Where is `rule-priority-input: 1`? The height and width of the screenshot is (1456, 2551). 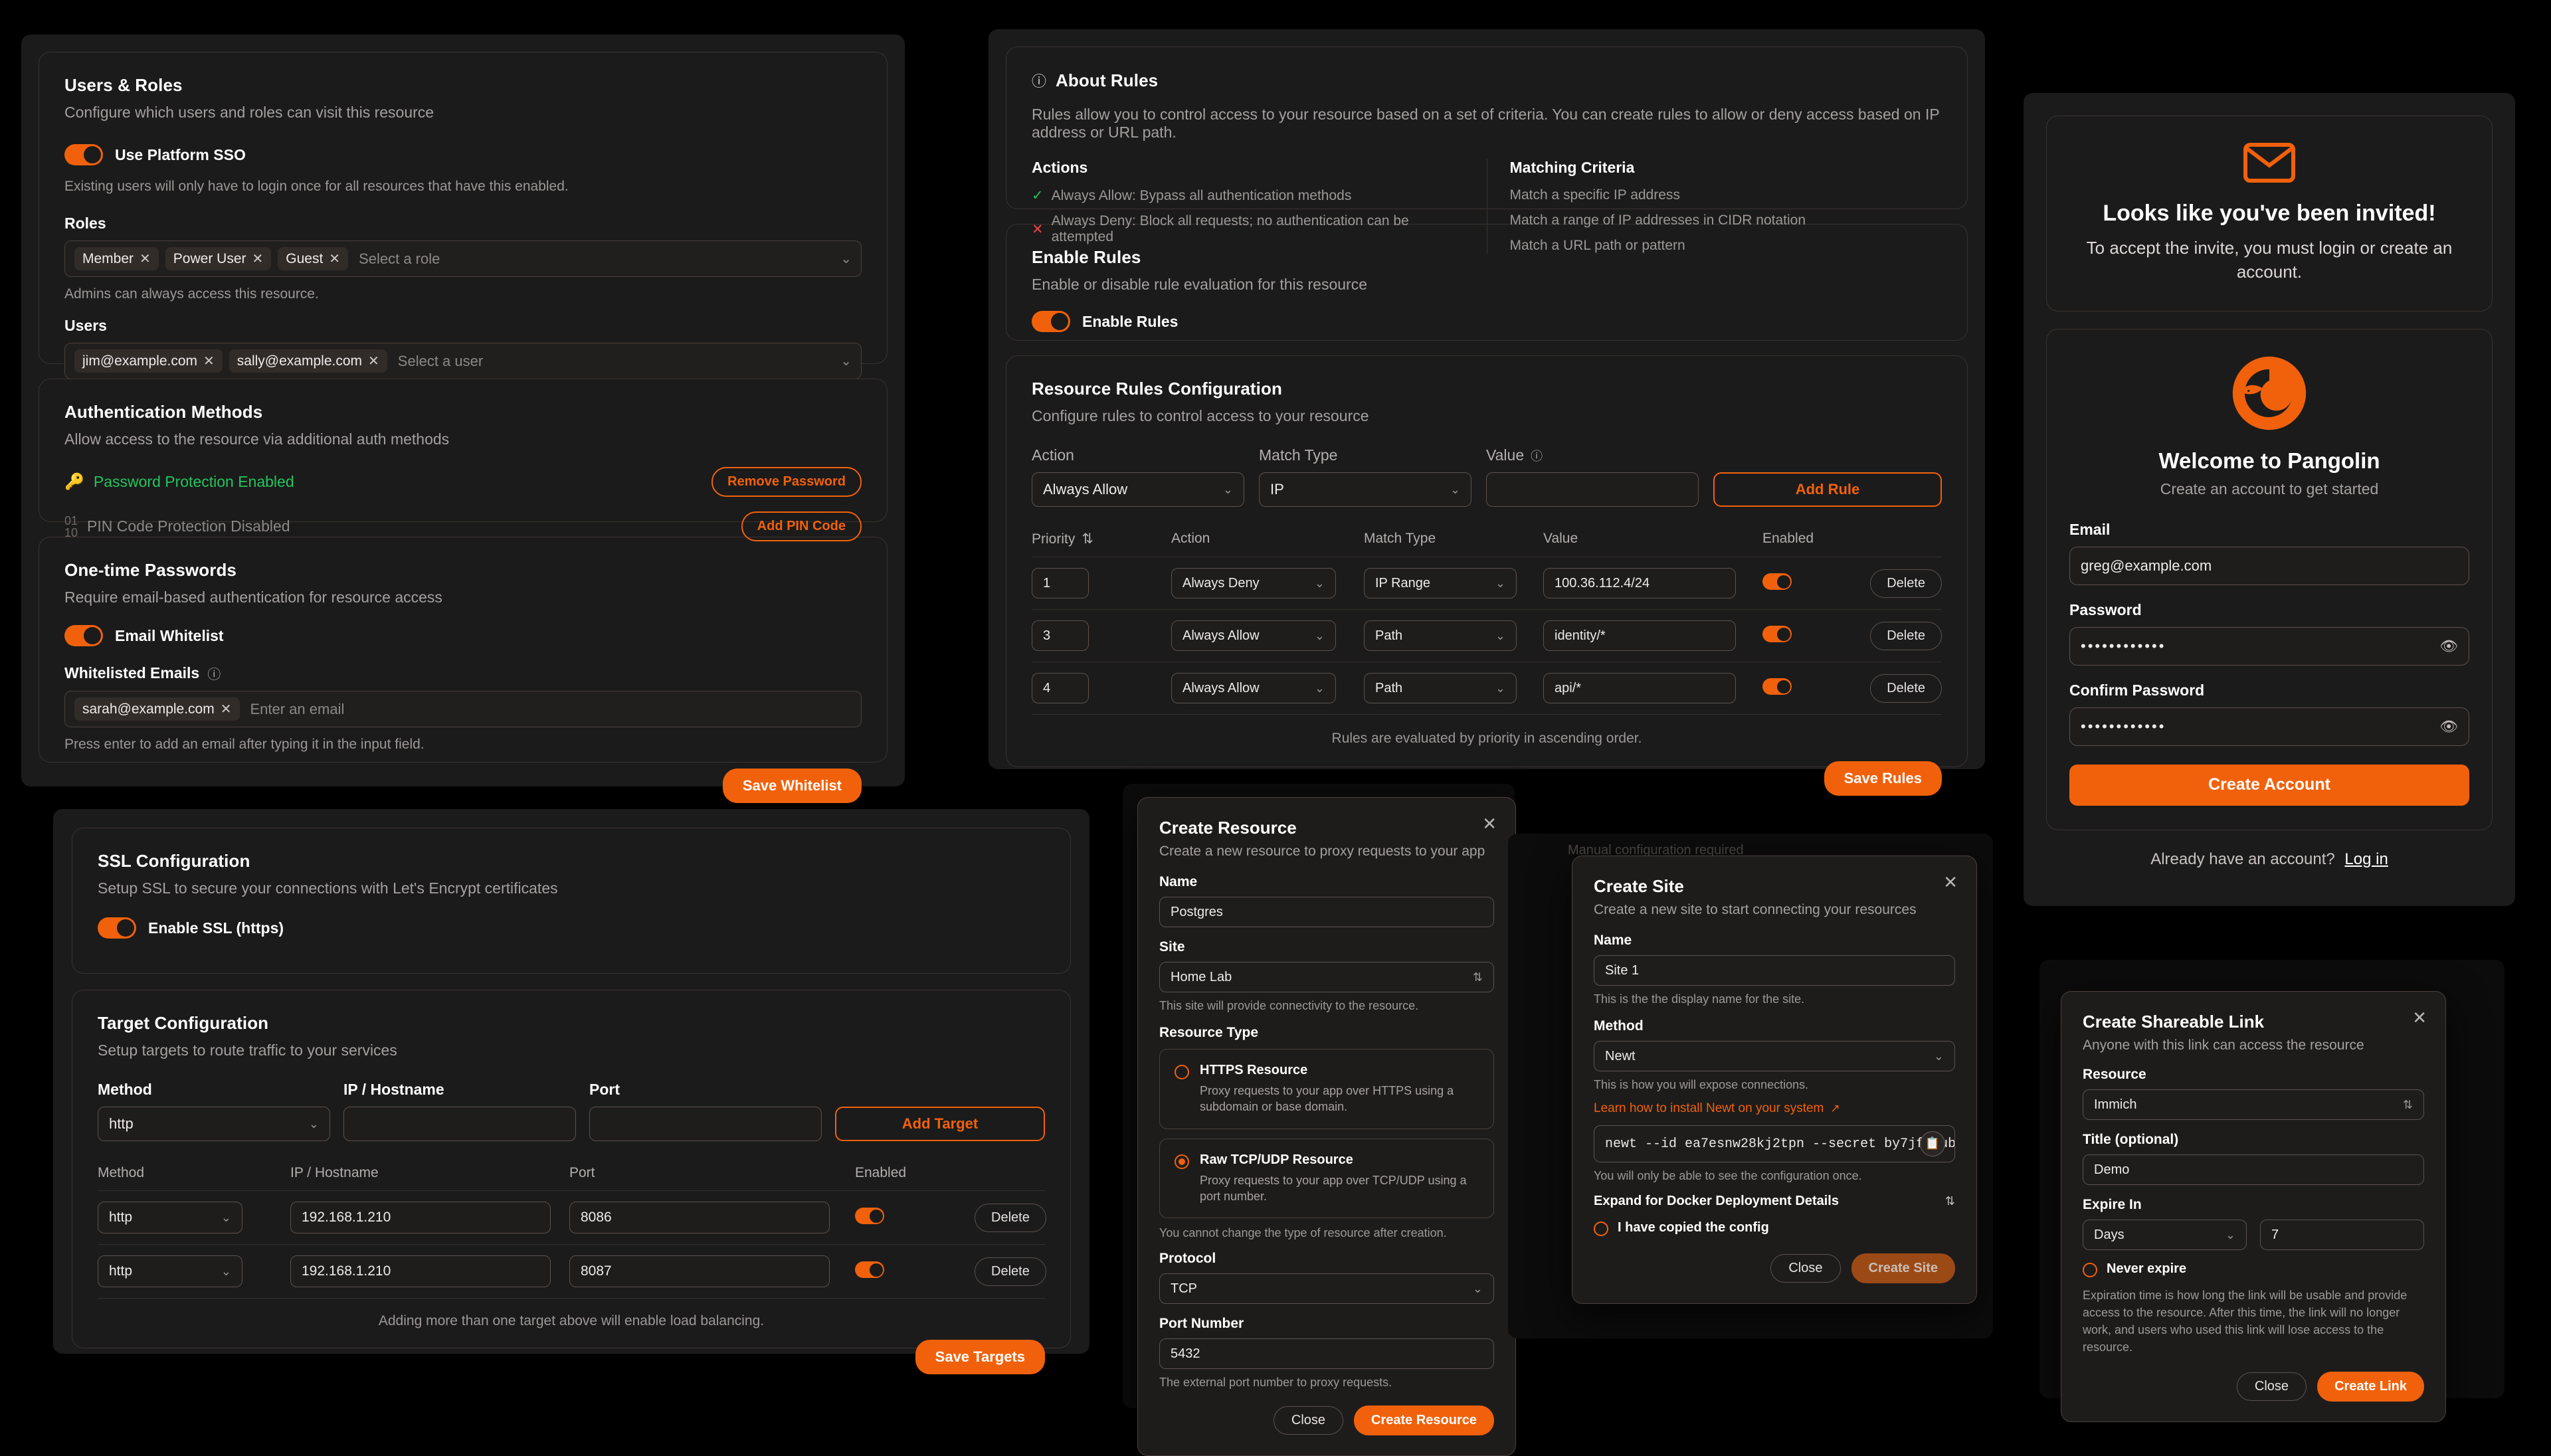 rule-priority-input: 1 is located at coordinates (1060, 583).